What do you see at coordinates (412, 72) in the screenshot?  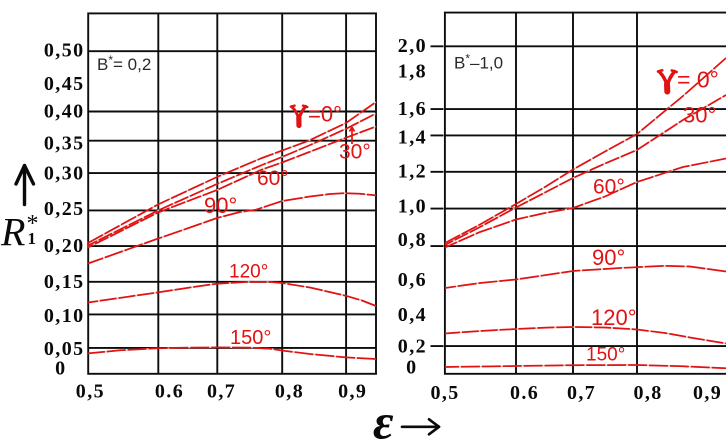 I see `svg-text: 1,8` at bounding box center [412, 72].